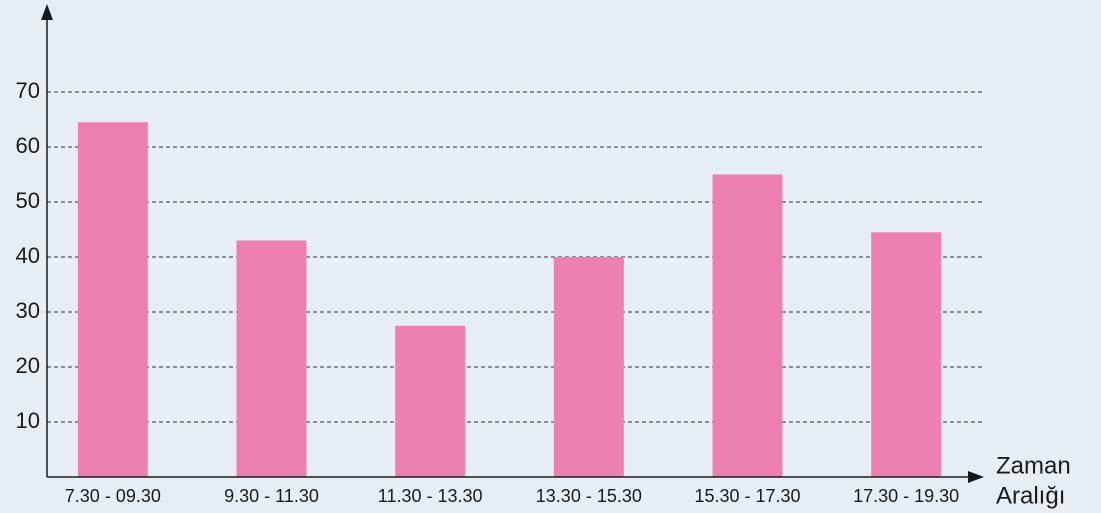 The width and height of the screenshot is (1101, 513). What do you see at coordinates (1030, 495) in the screenshot?
I see `x-axis-label: Aralığı` at bounding box center [1030, 495].